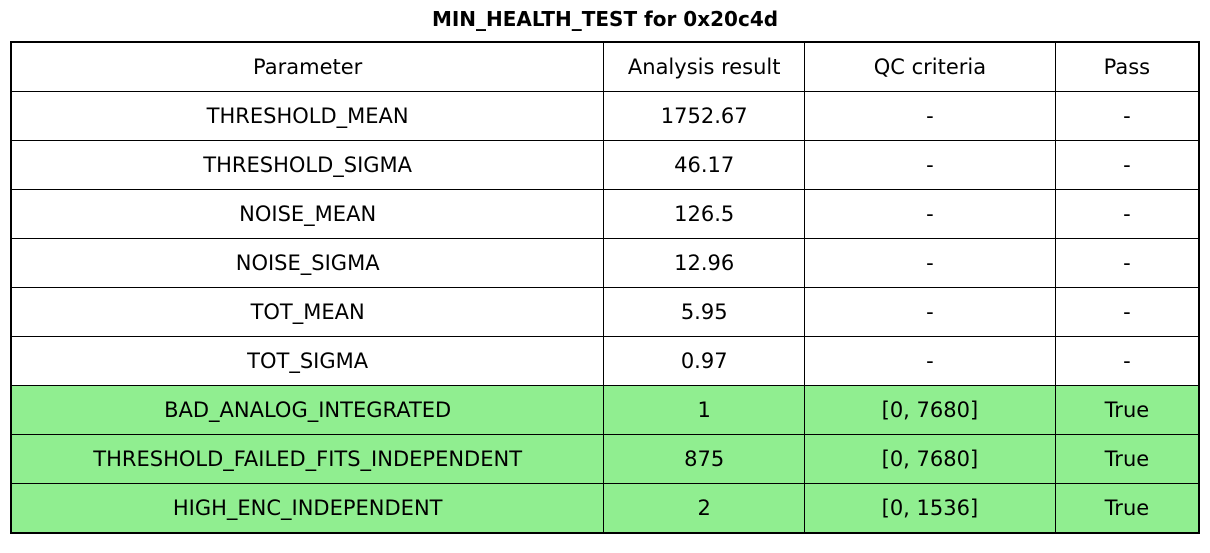 The width and height of the screenshot is (1210, 553). What do you see at coordinates (704, 66) in the screenshot?
I see `header-analysis-result: Analysis result` at bounding box center [704, 66].